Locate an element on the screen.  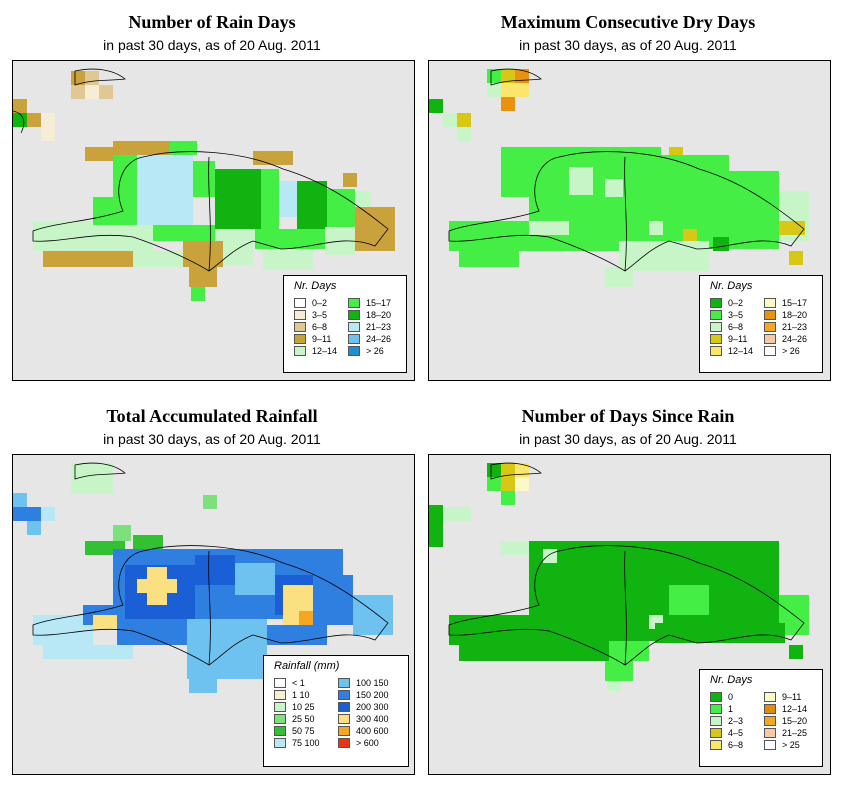
legend-label: 1 is located at coordinates (731, 709).